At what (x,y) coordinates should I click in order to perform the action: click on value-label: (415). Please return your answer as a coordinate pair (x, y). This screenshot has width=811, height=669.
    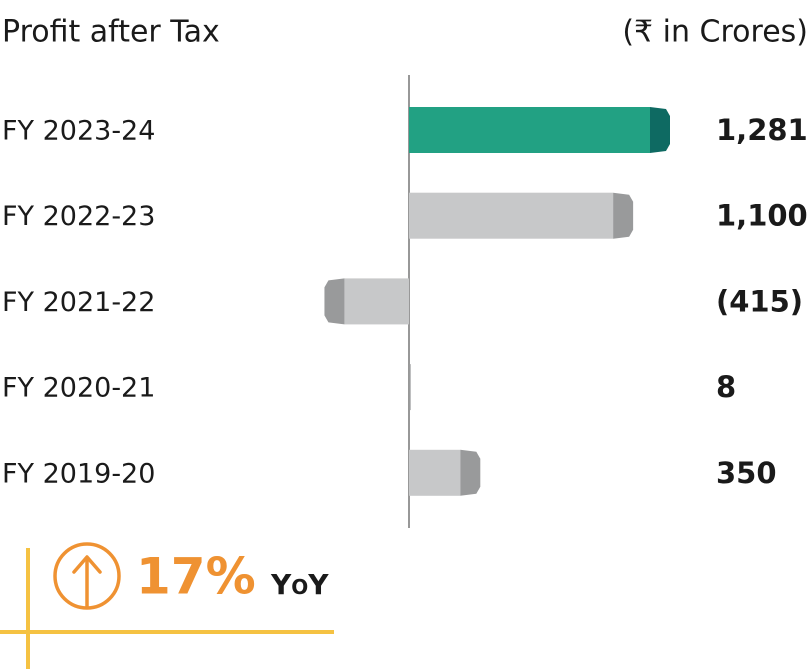
    Looking at the image, I should click on (759, 301).